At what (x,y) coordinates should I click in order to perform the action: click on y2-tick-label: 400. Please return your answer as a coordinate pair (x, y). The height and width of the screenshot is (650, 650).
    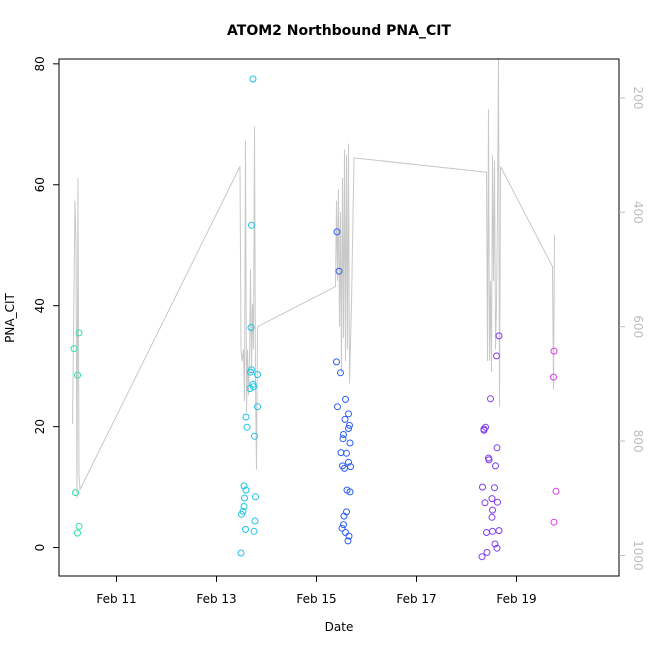
    Looking at the image, I should click on (638, 212).